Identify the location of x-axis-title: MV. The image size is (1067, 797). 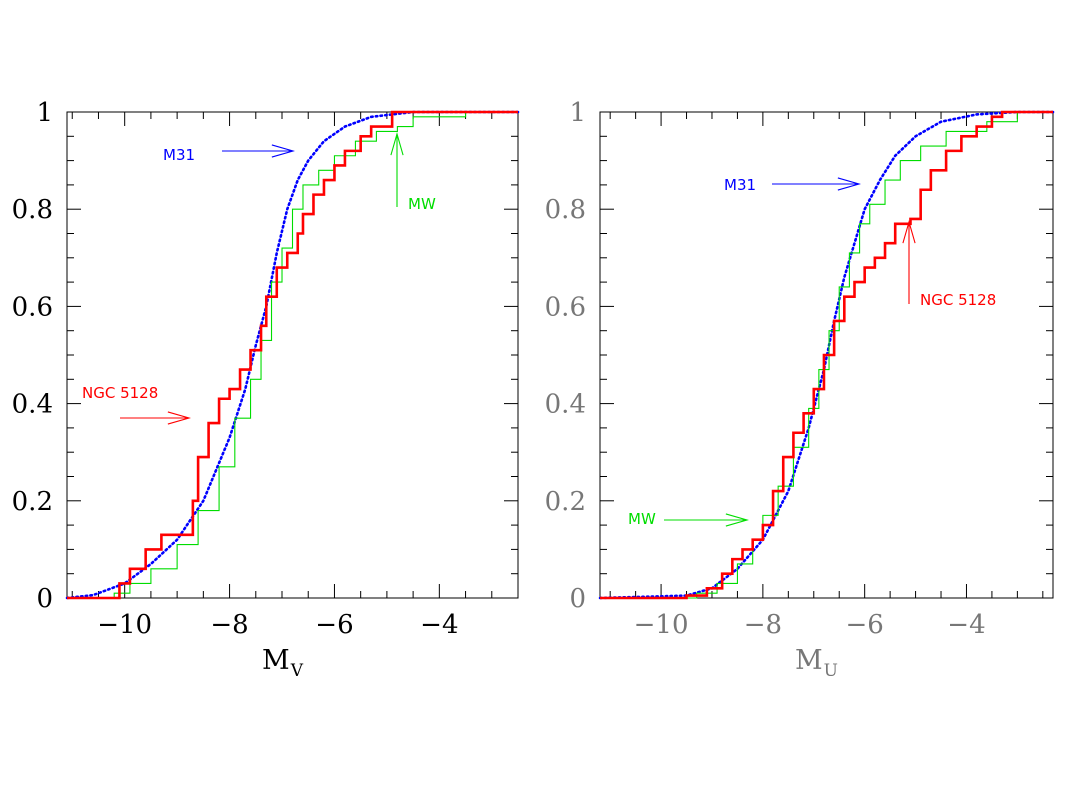
(283, 663).